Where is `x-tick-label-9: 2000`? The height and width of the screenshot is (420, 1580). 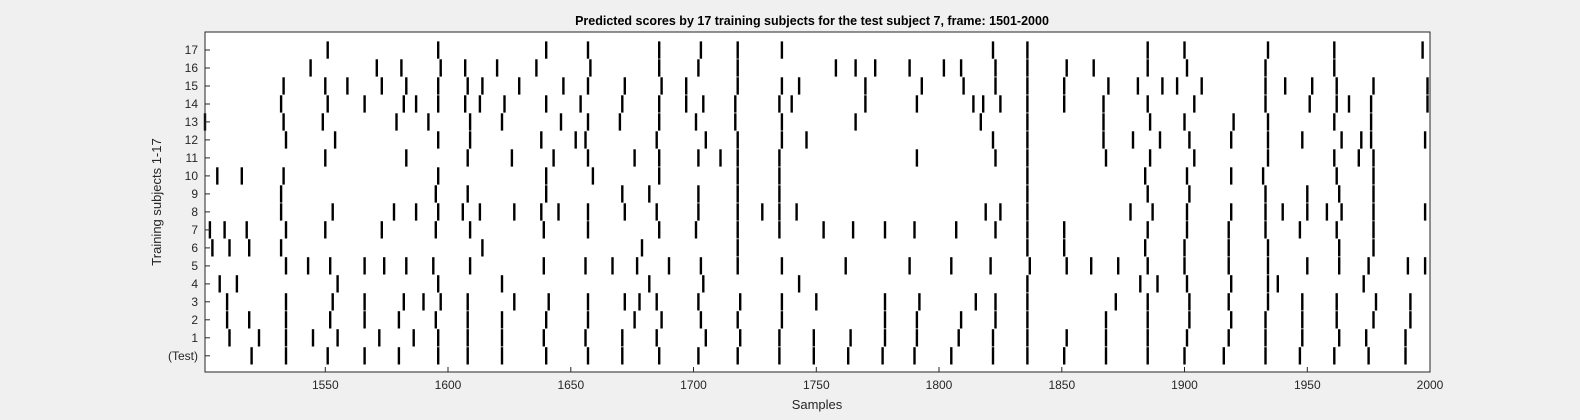 x-tick-label-9: 2000 is located at coordinates (1430, 385).